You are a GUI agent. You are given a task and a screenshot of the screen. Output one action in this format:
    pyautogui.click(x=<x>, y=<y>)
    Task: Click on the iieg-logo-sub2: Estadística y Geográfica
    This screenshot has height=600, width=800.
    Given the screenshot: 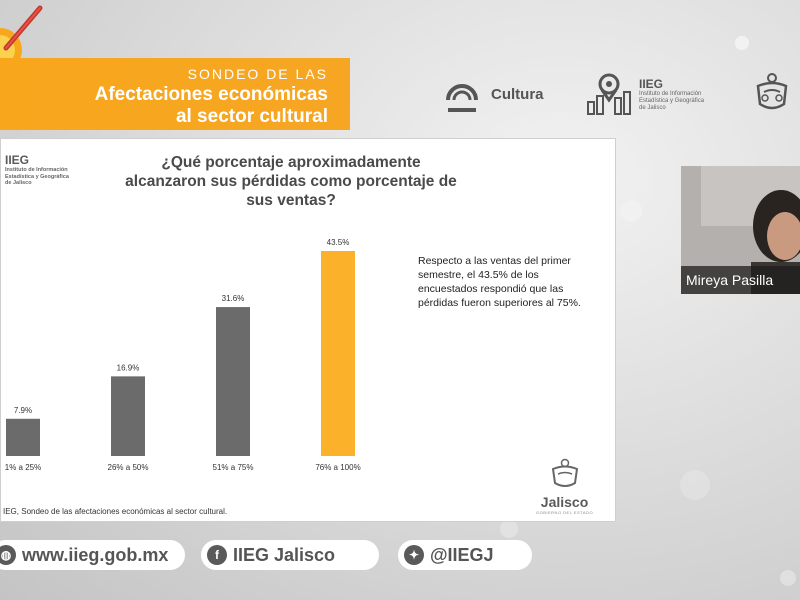 What is the action you would take?
    pyautogui.click(x=672, y=100)
    